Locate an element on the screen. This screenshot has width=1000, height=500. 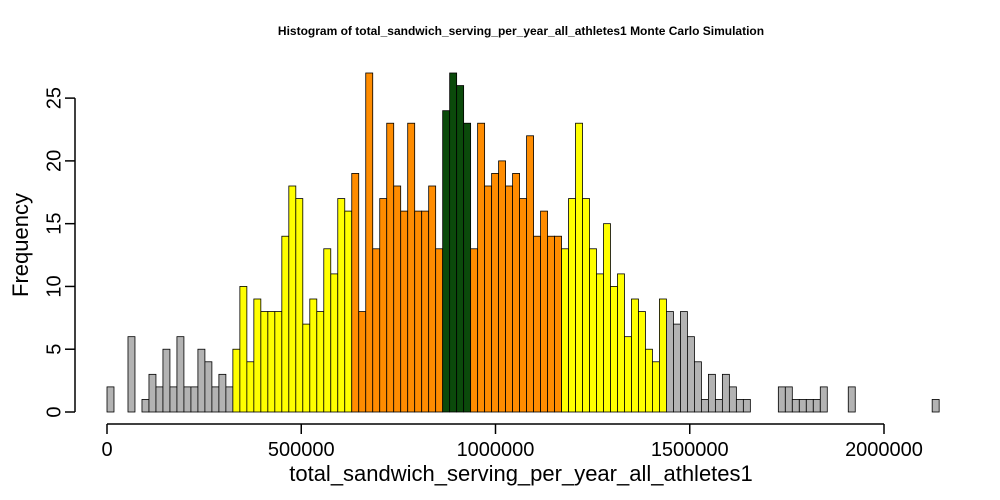
x-tick-label: 1500000 is located at coordinates (690, 450).